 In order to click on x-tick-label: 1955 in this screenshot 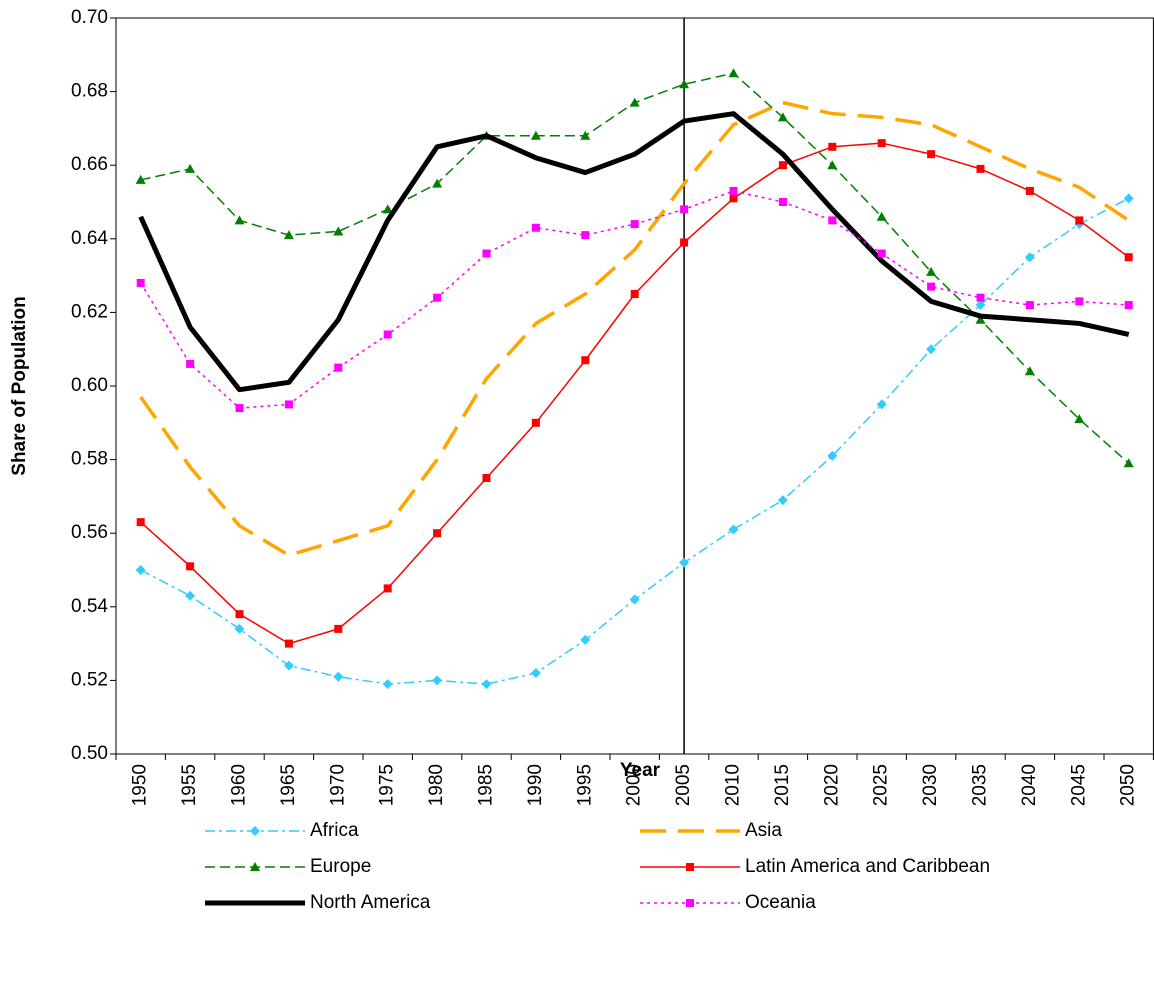, I will do `click(189, 785)`.